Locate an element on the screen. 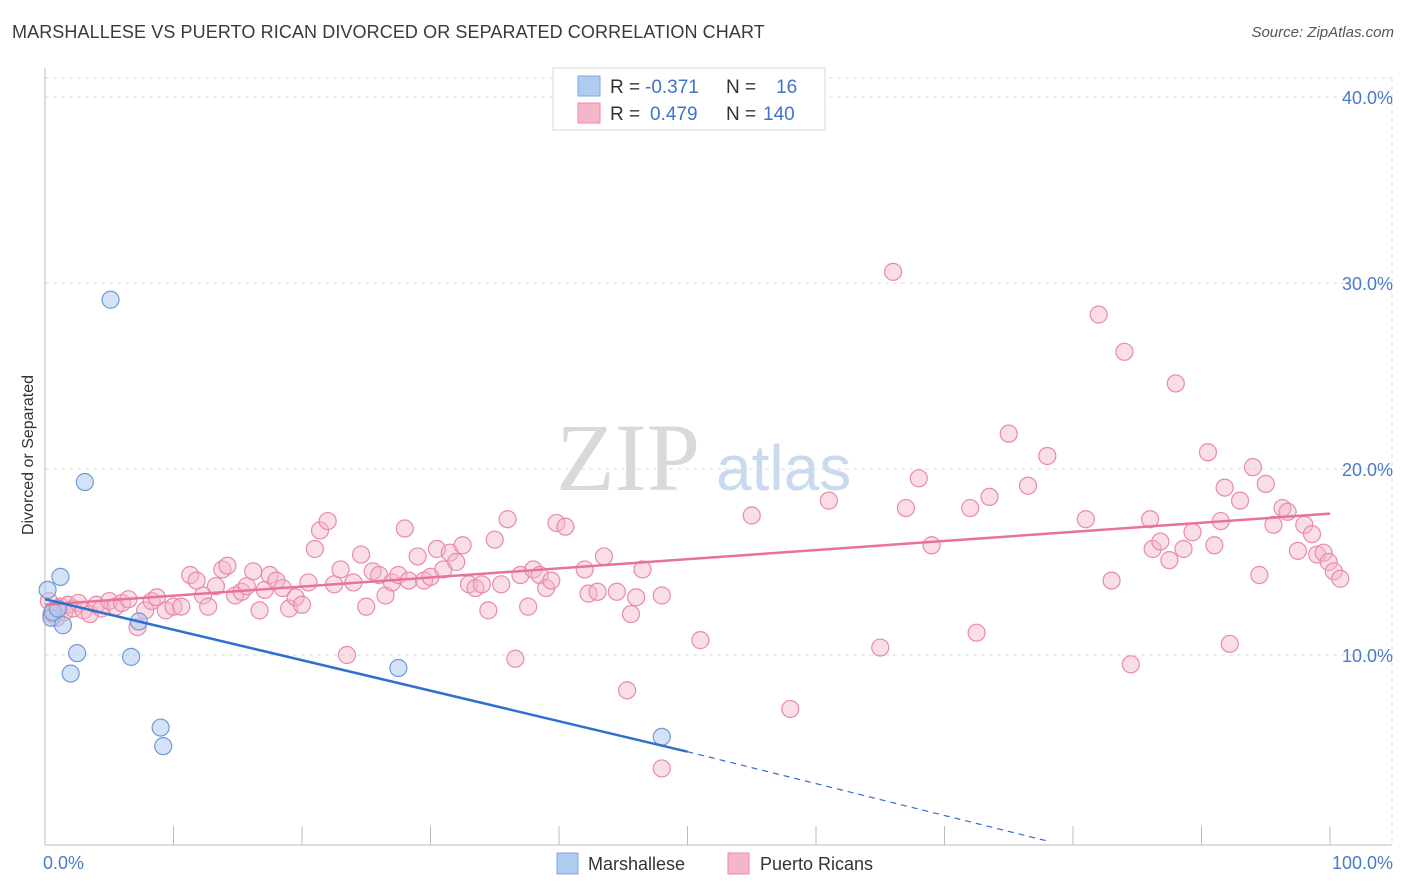 Image resolution: width=1406 pixels, height=892 pixels. bottom-legend-swatch-puerto-ricans is located at coordinates (738, 863).